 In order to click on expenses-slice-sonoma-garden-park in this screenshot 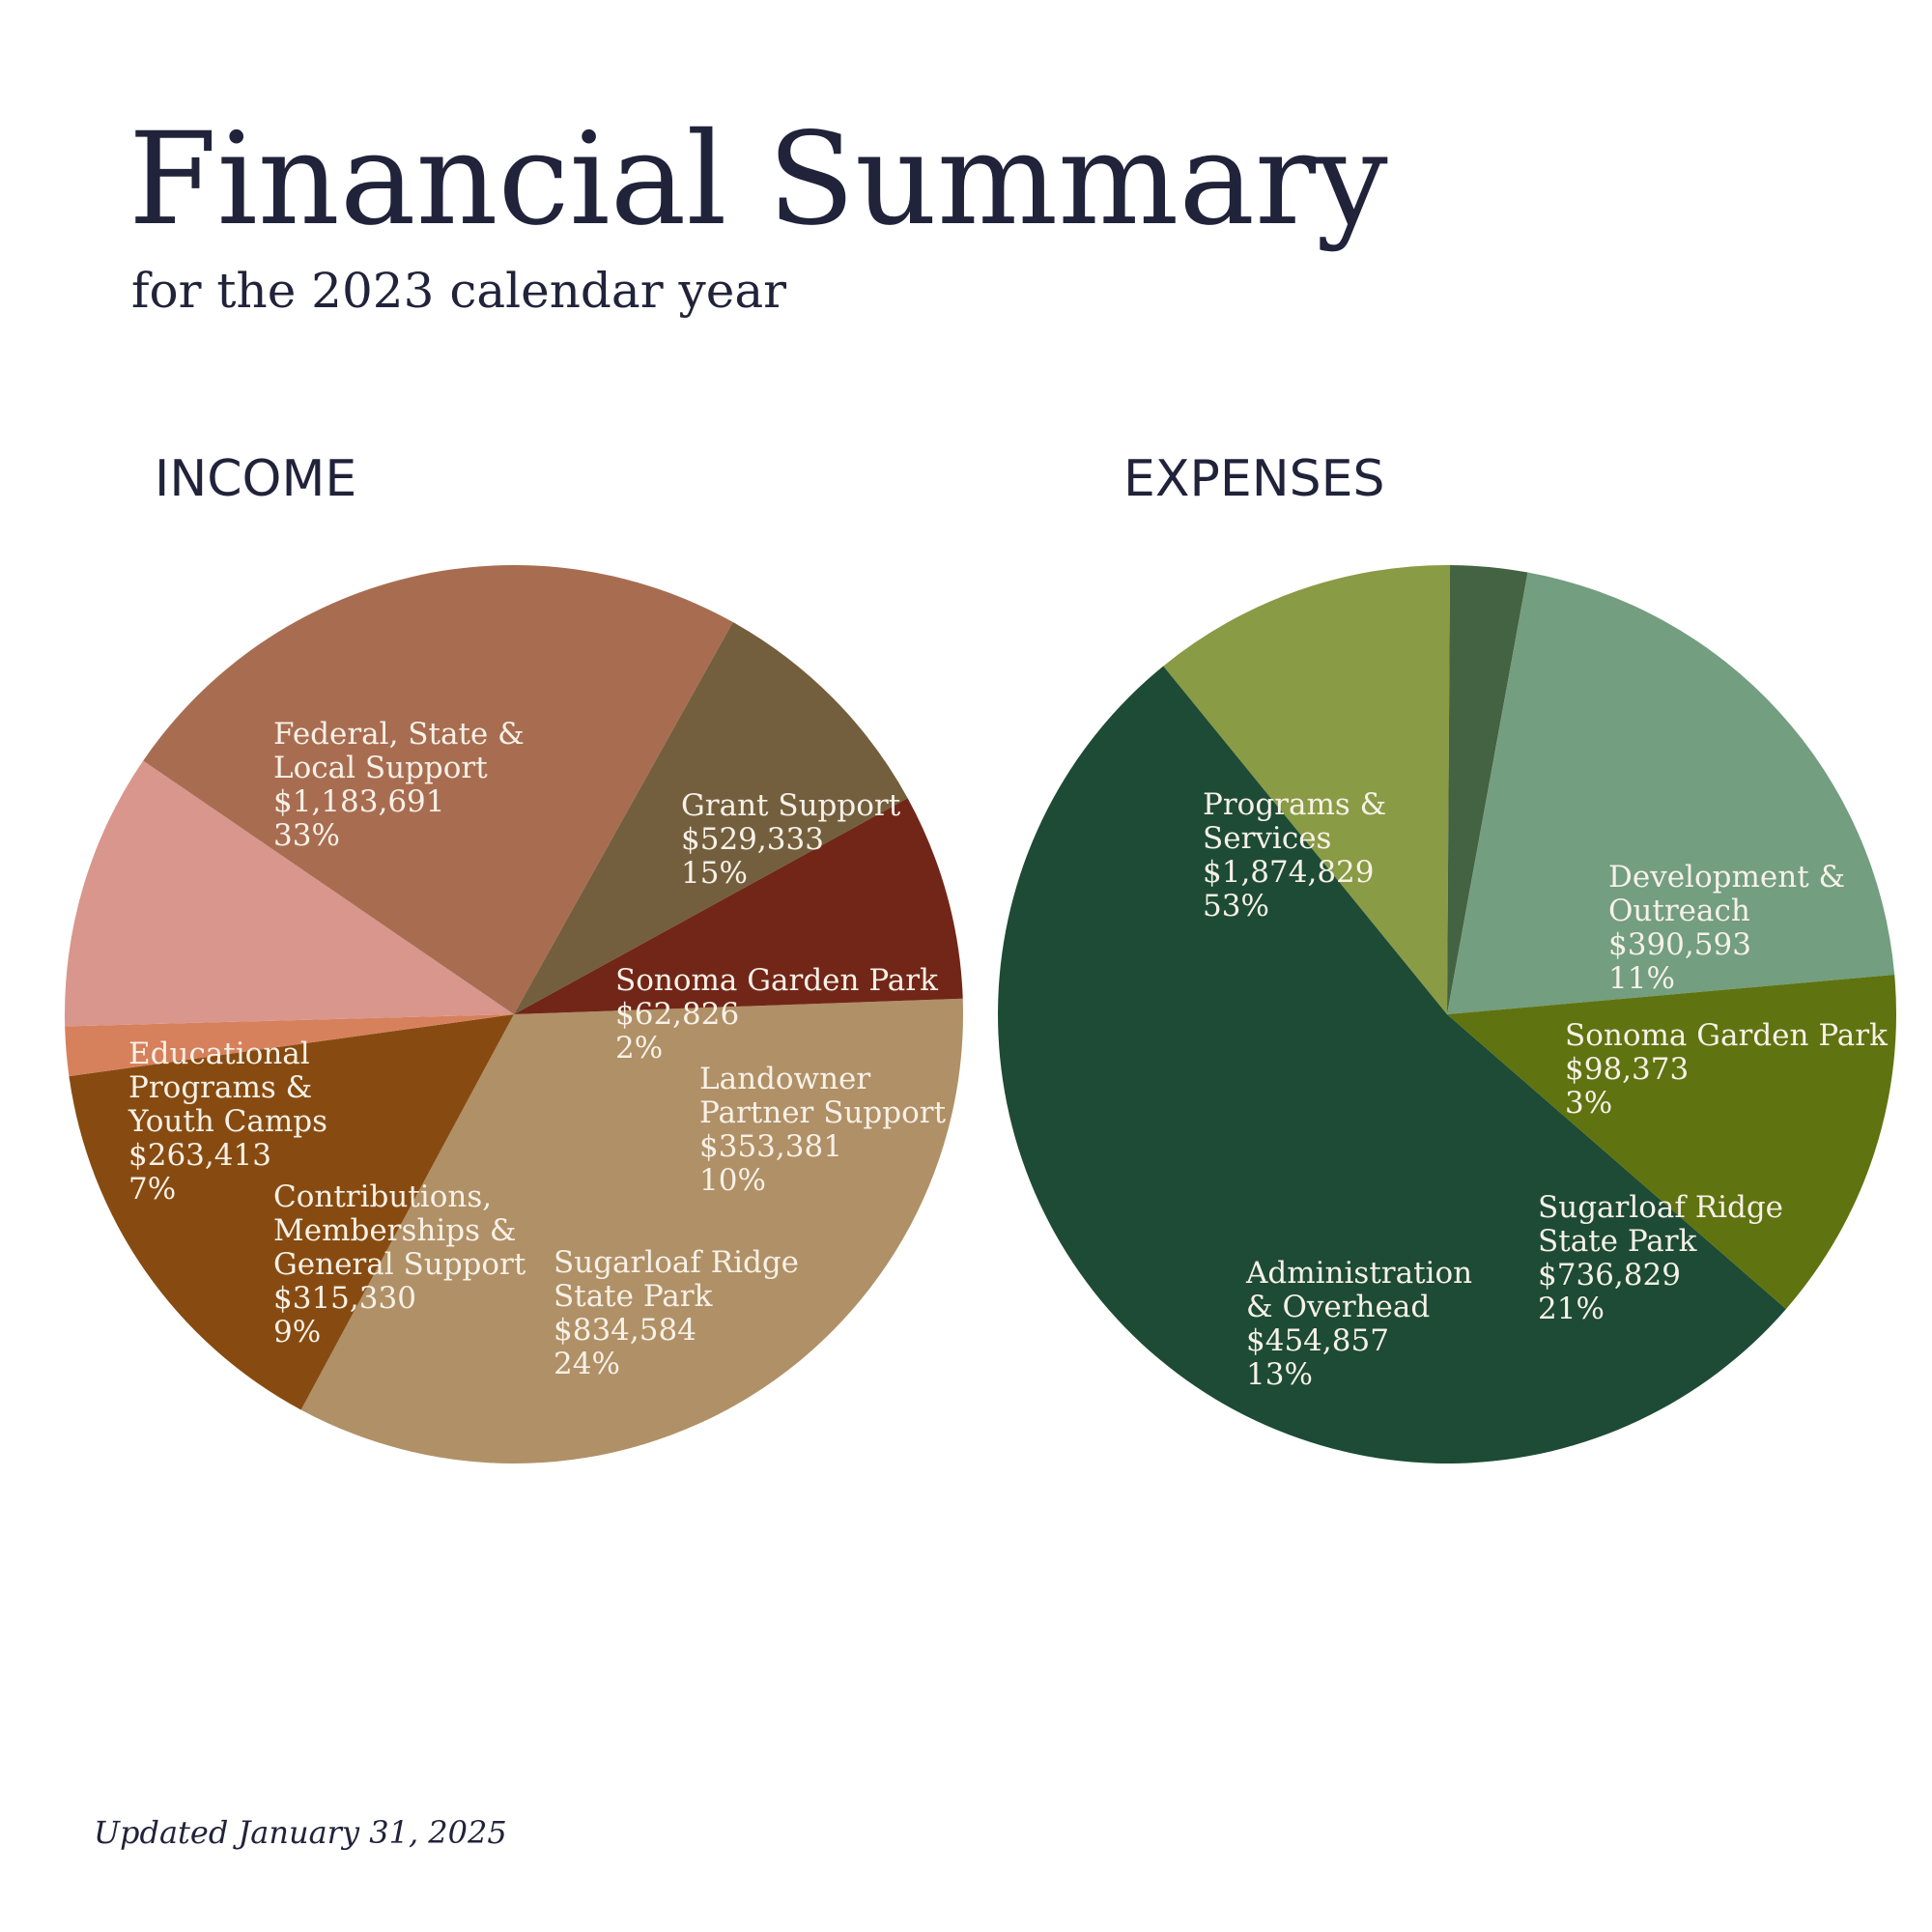, I will do `click(1487, 789)`.